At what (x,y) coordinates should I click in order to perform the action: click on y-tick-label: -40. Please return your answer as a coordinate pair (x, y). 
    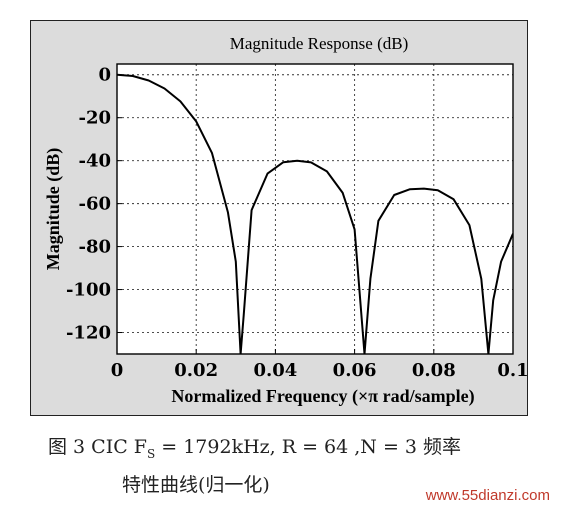
    Looking at the image, I should click on (94, 161).